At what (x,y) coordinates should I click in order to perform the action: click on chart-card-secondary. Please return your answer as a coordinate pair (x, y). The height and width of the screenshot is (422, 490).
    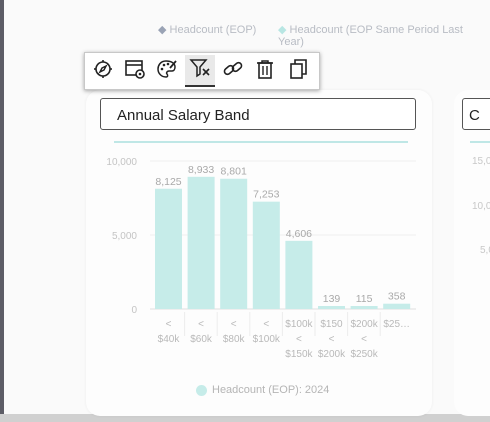
    Looking at the image, I should click on (472, 253).